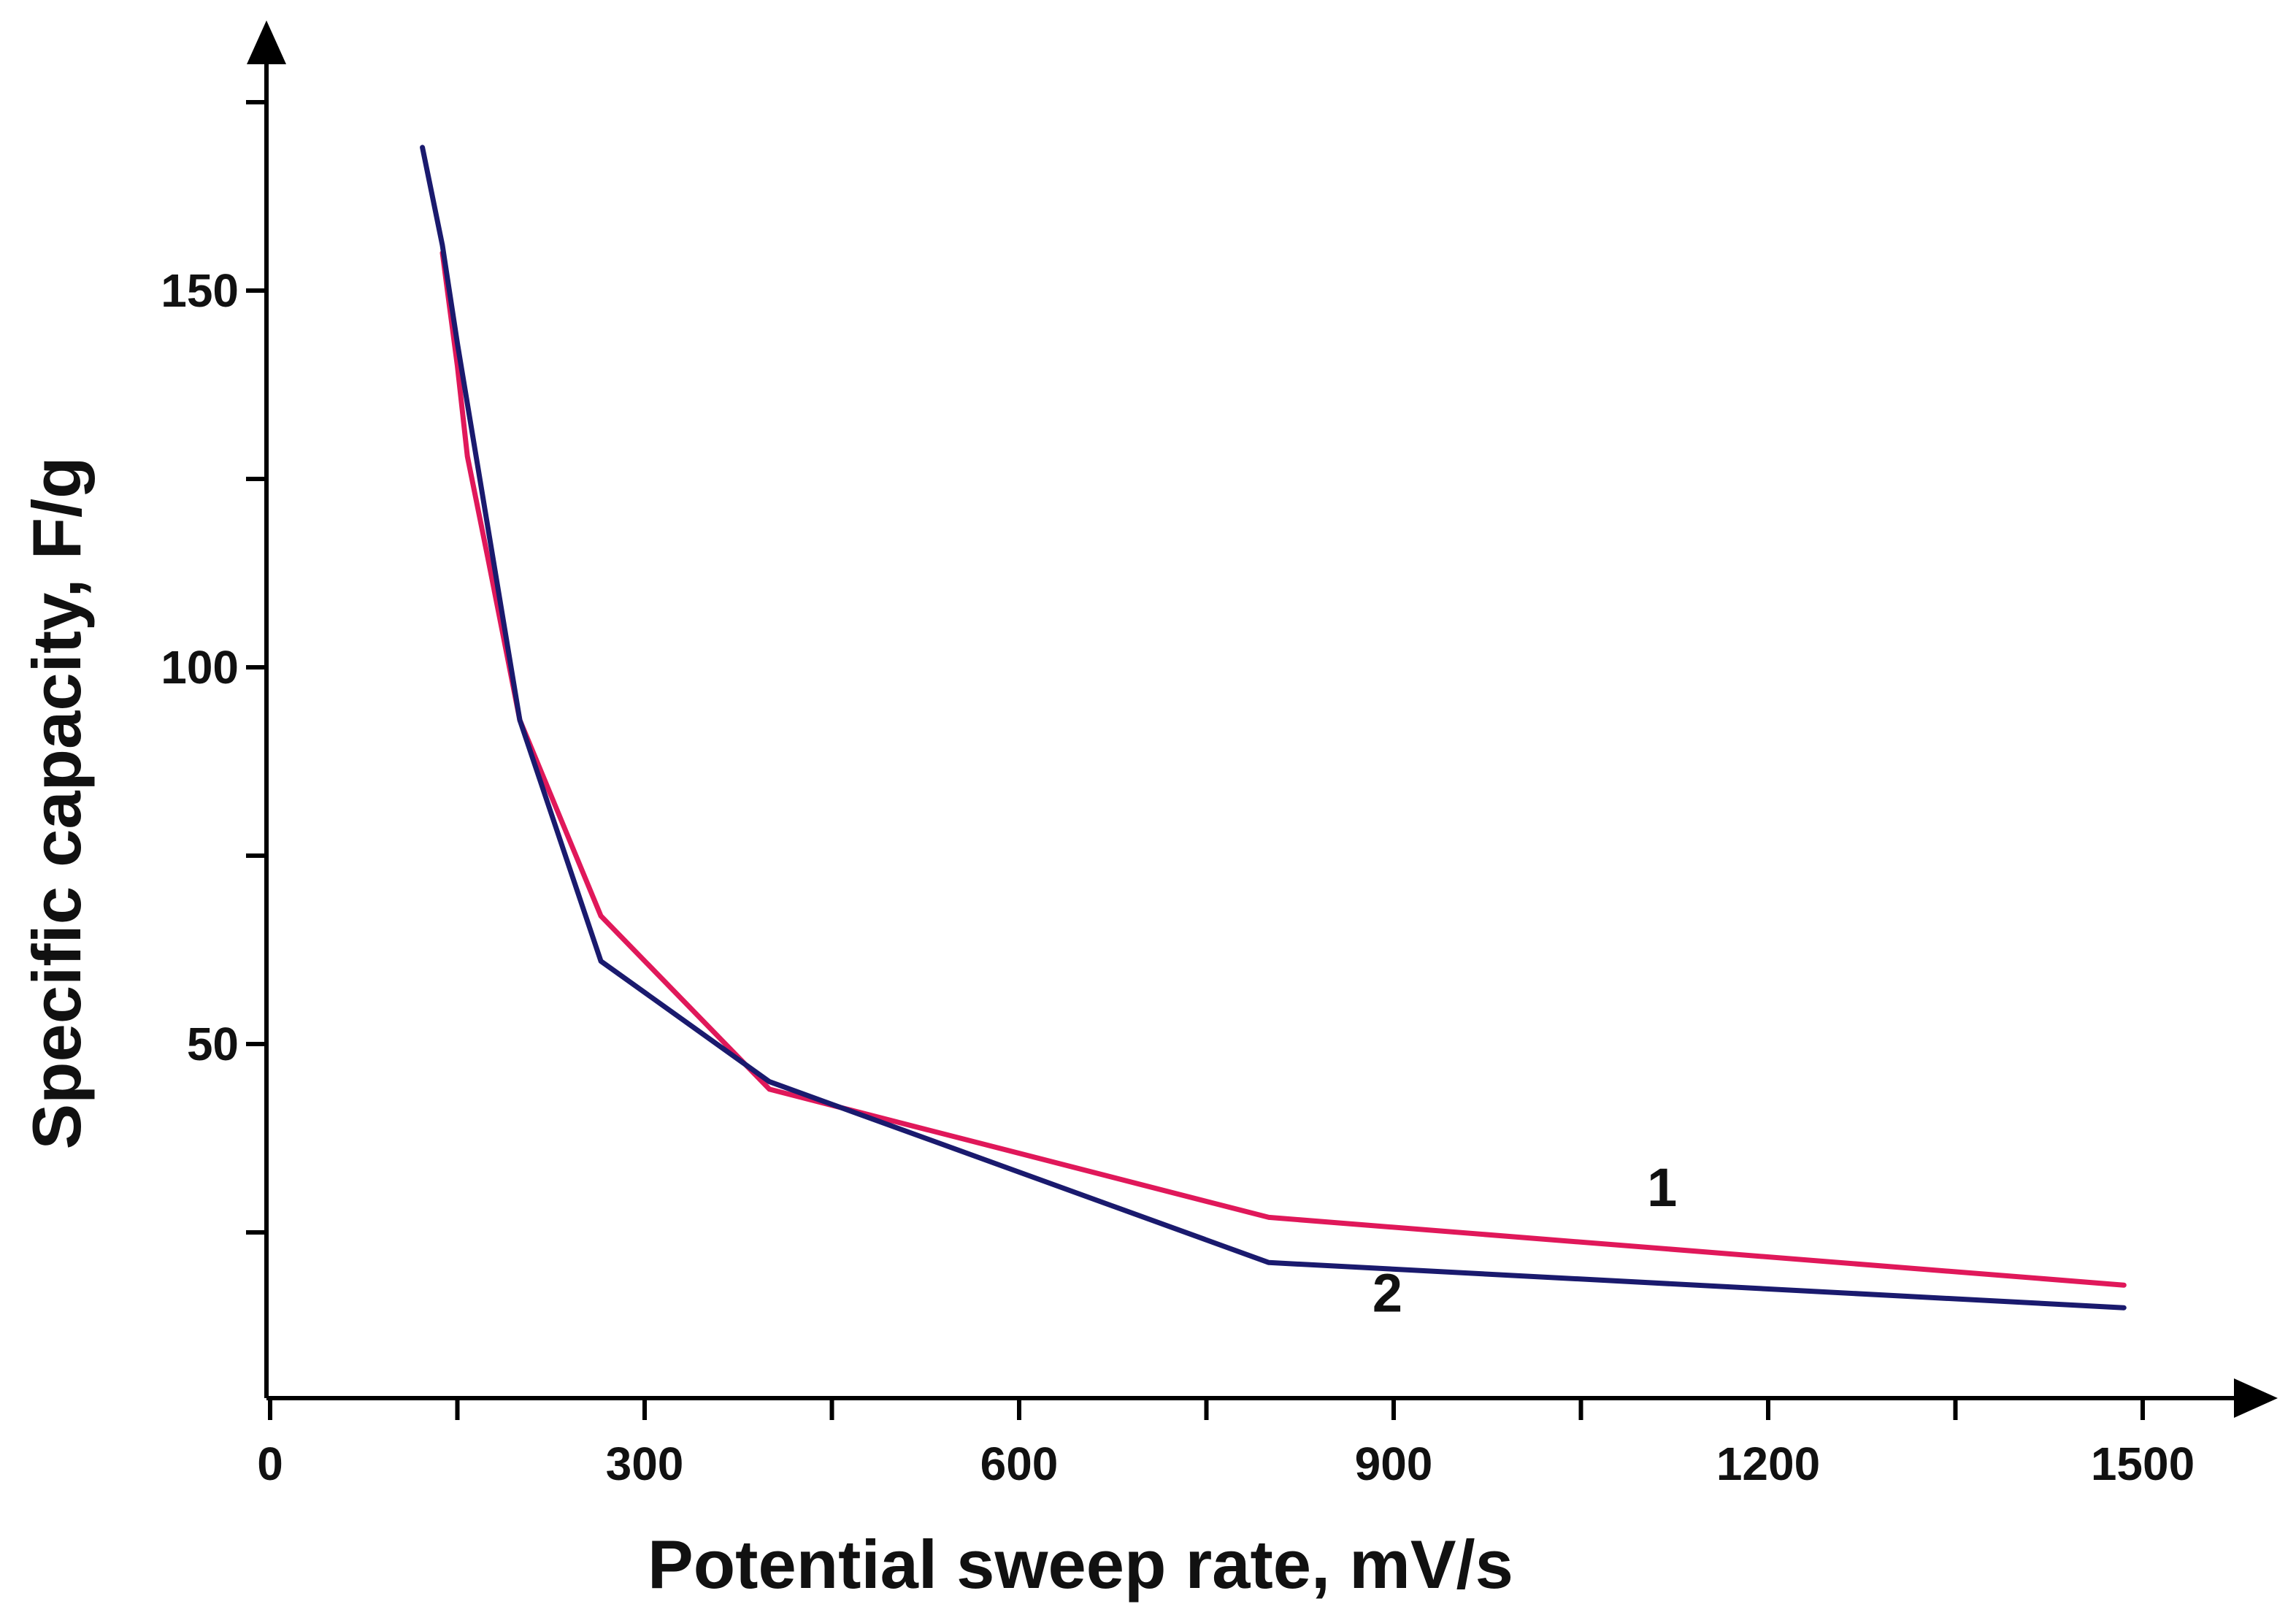 Image resolution: width=2296 pixels, height=1623 pixels. I want to click on x-tick-label: 600, so click(1019, 1464).